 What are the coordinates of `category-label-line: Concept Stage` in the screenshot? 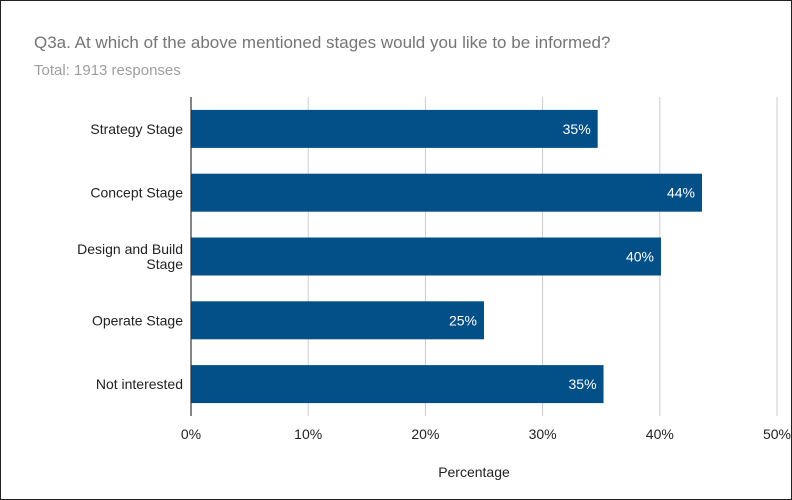 It's located at (136, 193).